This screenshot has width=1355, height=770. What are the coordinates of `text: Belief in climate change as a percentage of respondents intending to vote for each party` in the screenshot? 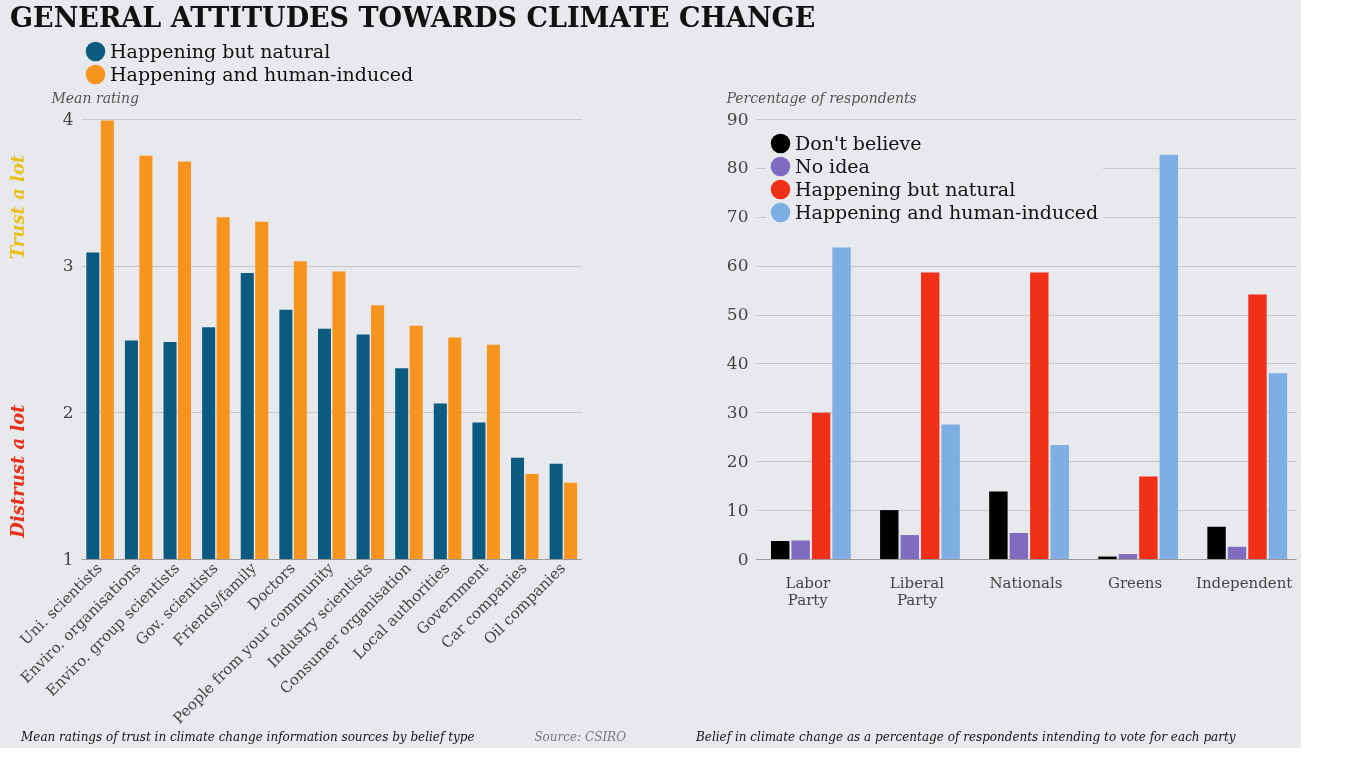 It's located at (965, 737).